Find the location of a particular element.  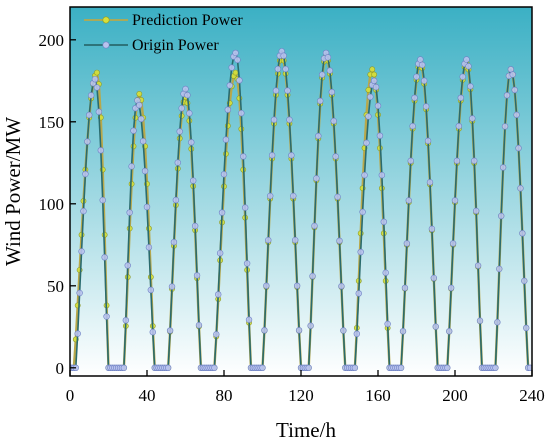

x-tick-label: 80 is located at coordinates (224, 395).